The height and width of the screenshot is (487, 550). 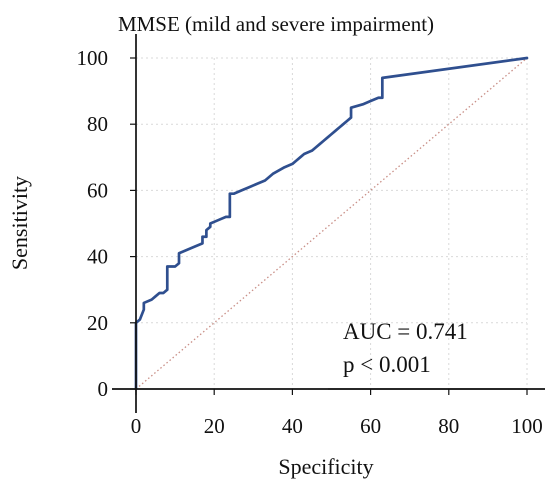 I want to click on y-tick-label: 40, so click(x=97, y=257).